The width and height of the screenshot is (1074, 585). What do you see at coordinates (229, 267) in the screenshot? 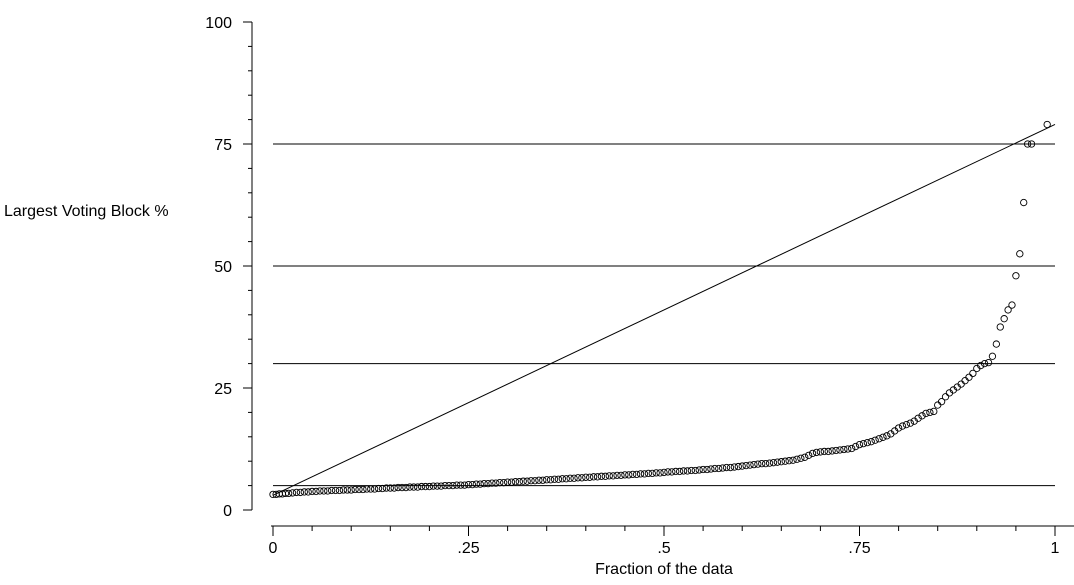
I see `y-axis: 0 25 50 75 100` at bounding box center [229, 267].